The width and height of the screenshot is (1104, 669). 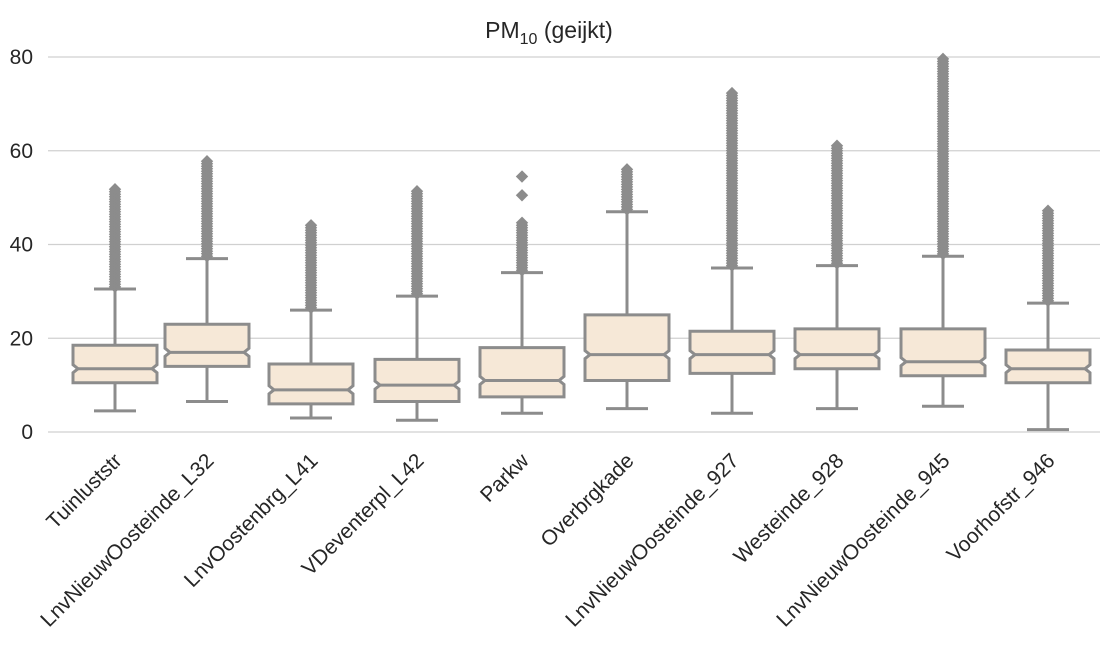 What do you see at coordinates (788, 508) in the screenshot?
I see `x-tick-label: Westeinde_928` at bounding box center [788, 508].